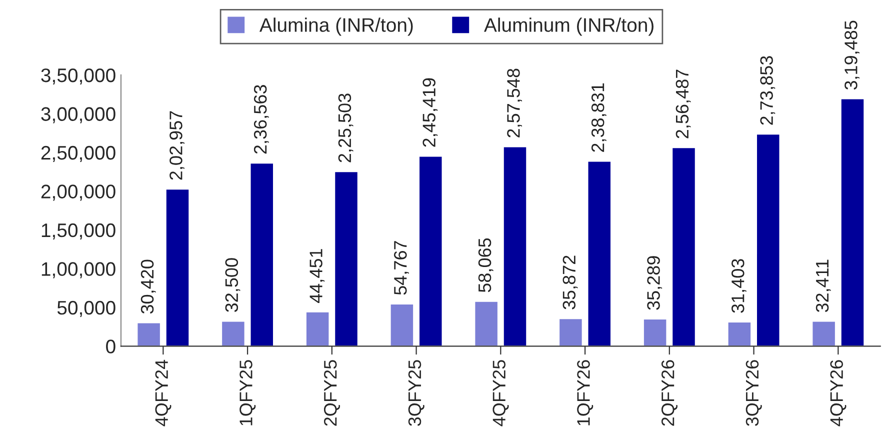 Image resolution: width=883 pixels, height=441 pixels. Describe the element at coordinates (79, 231) in the screenshot. I see `y-tick-label: 1,50,000` at that location.